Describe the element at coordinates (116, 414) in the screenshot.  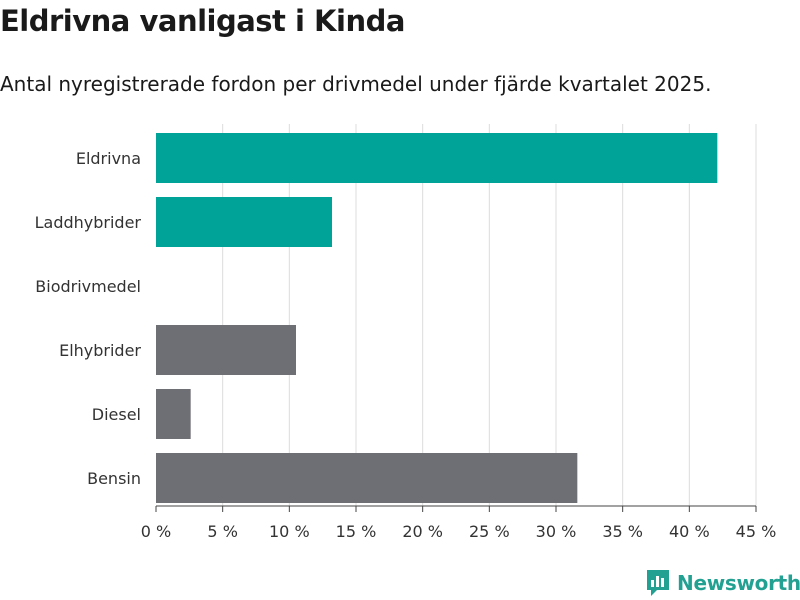
I see `category-label: Diesel` at that location.